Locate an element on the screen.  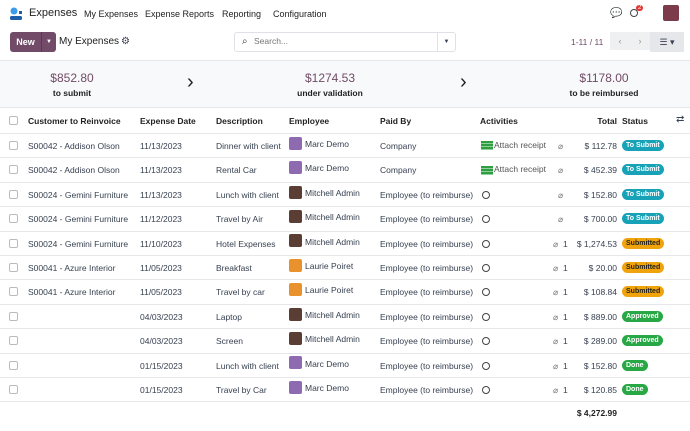
total-cell: $ 452.39 is located at coordinates (600, 170).